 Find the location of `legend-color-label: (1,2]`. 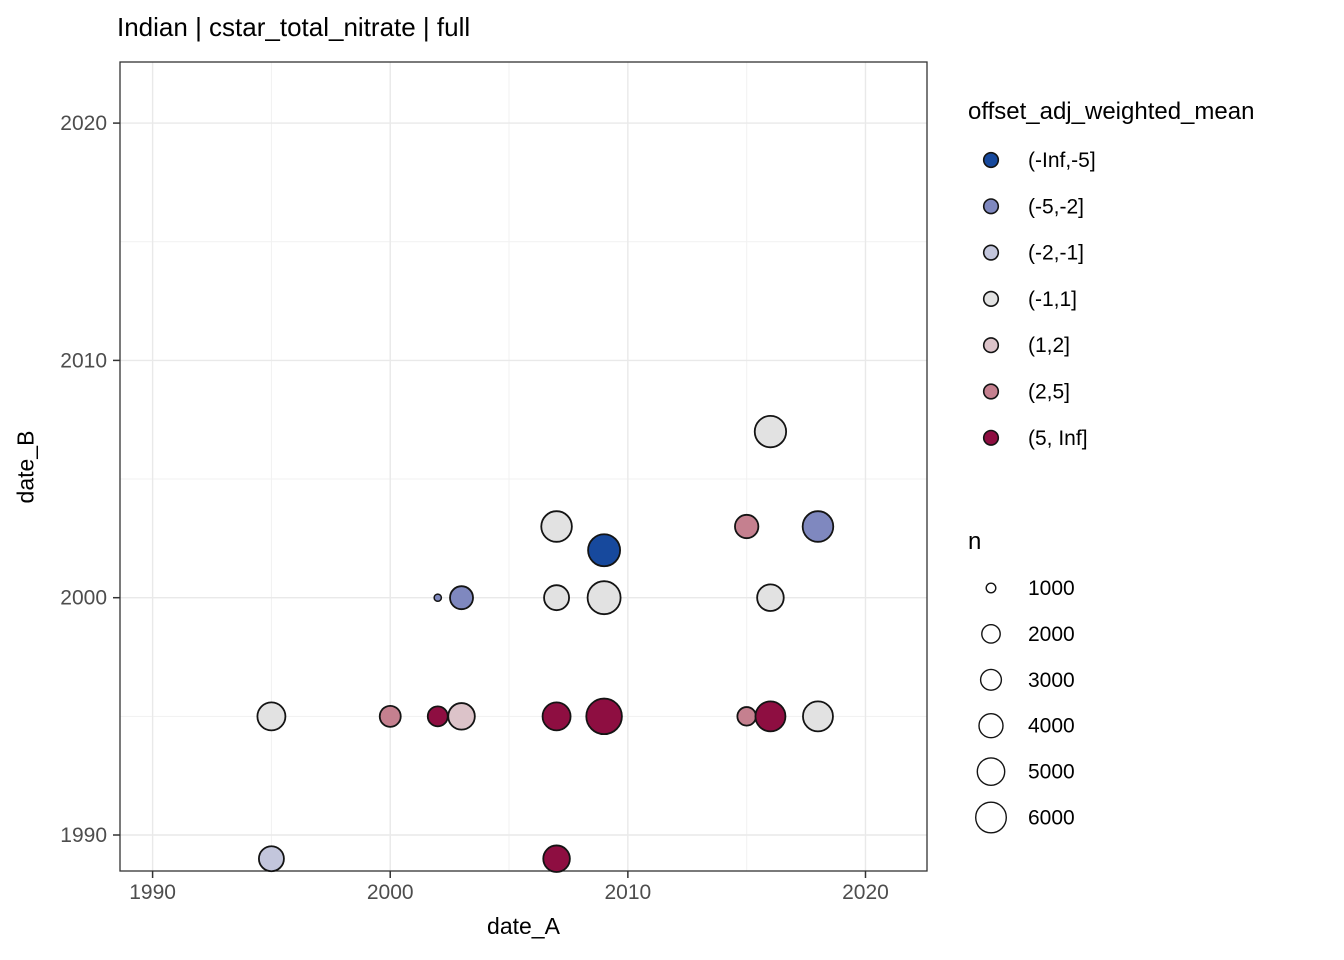

legend-color-label: (1,2] is located at coordinates (1049, 345).